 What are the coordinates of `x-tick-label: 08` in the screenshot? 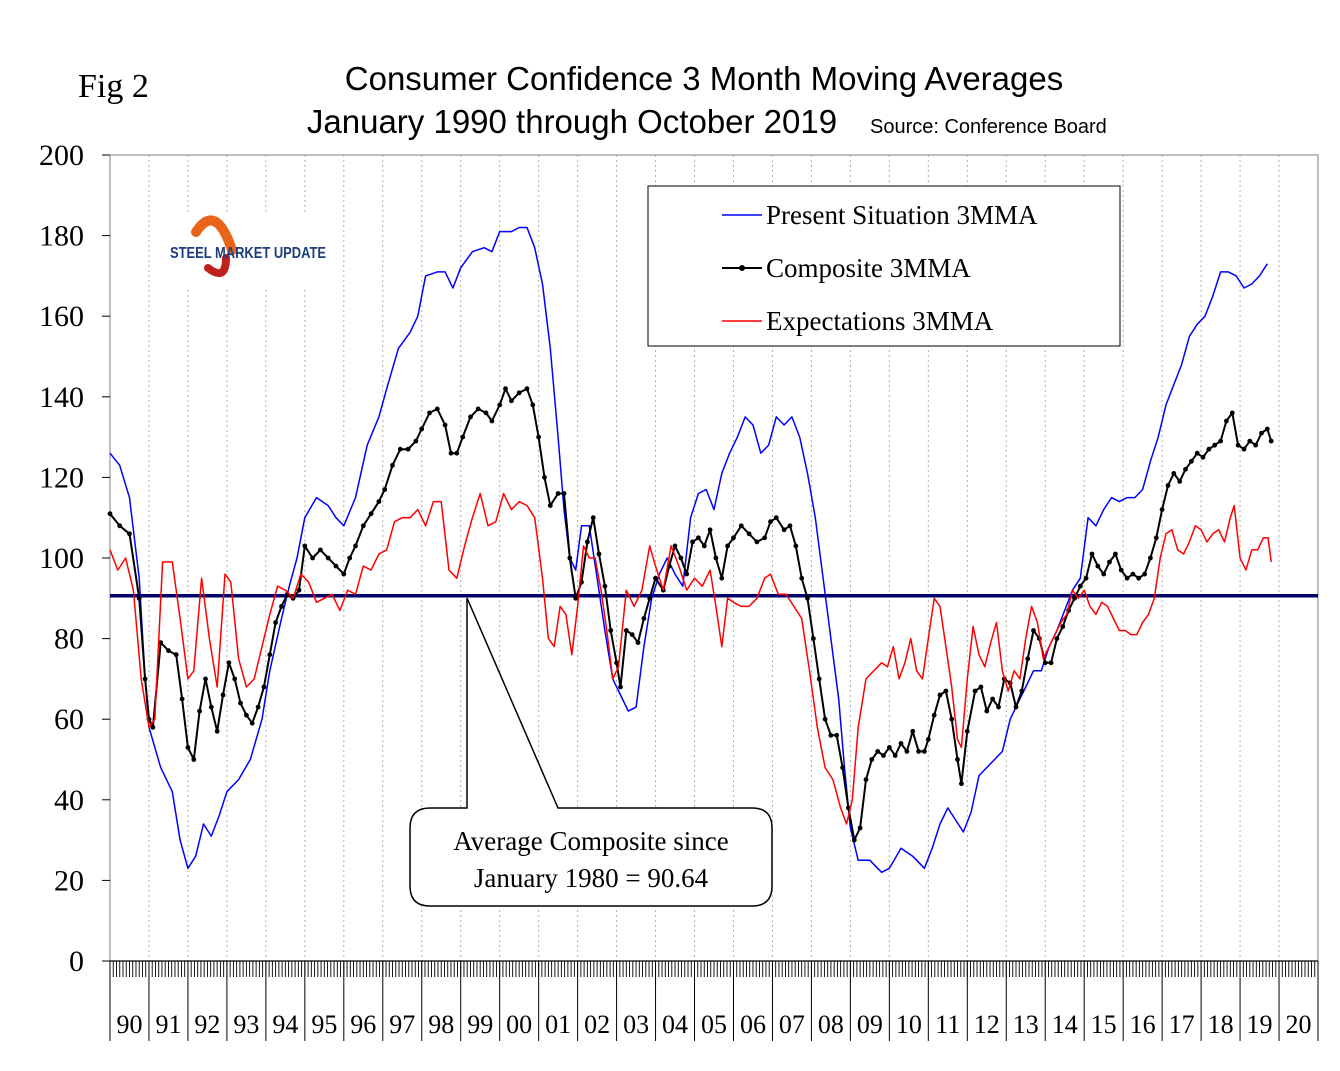 It's located at (831, 1024).